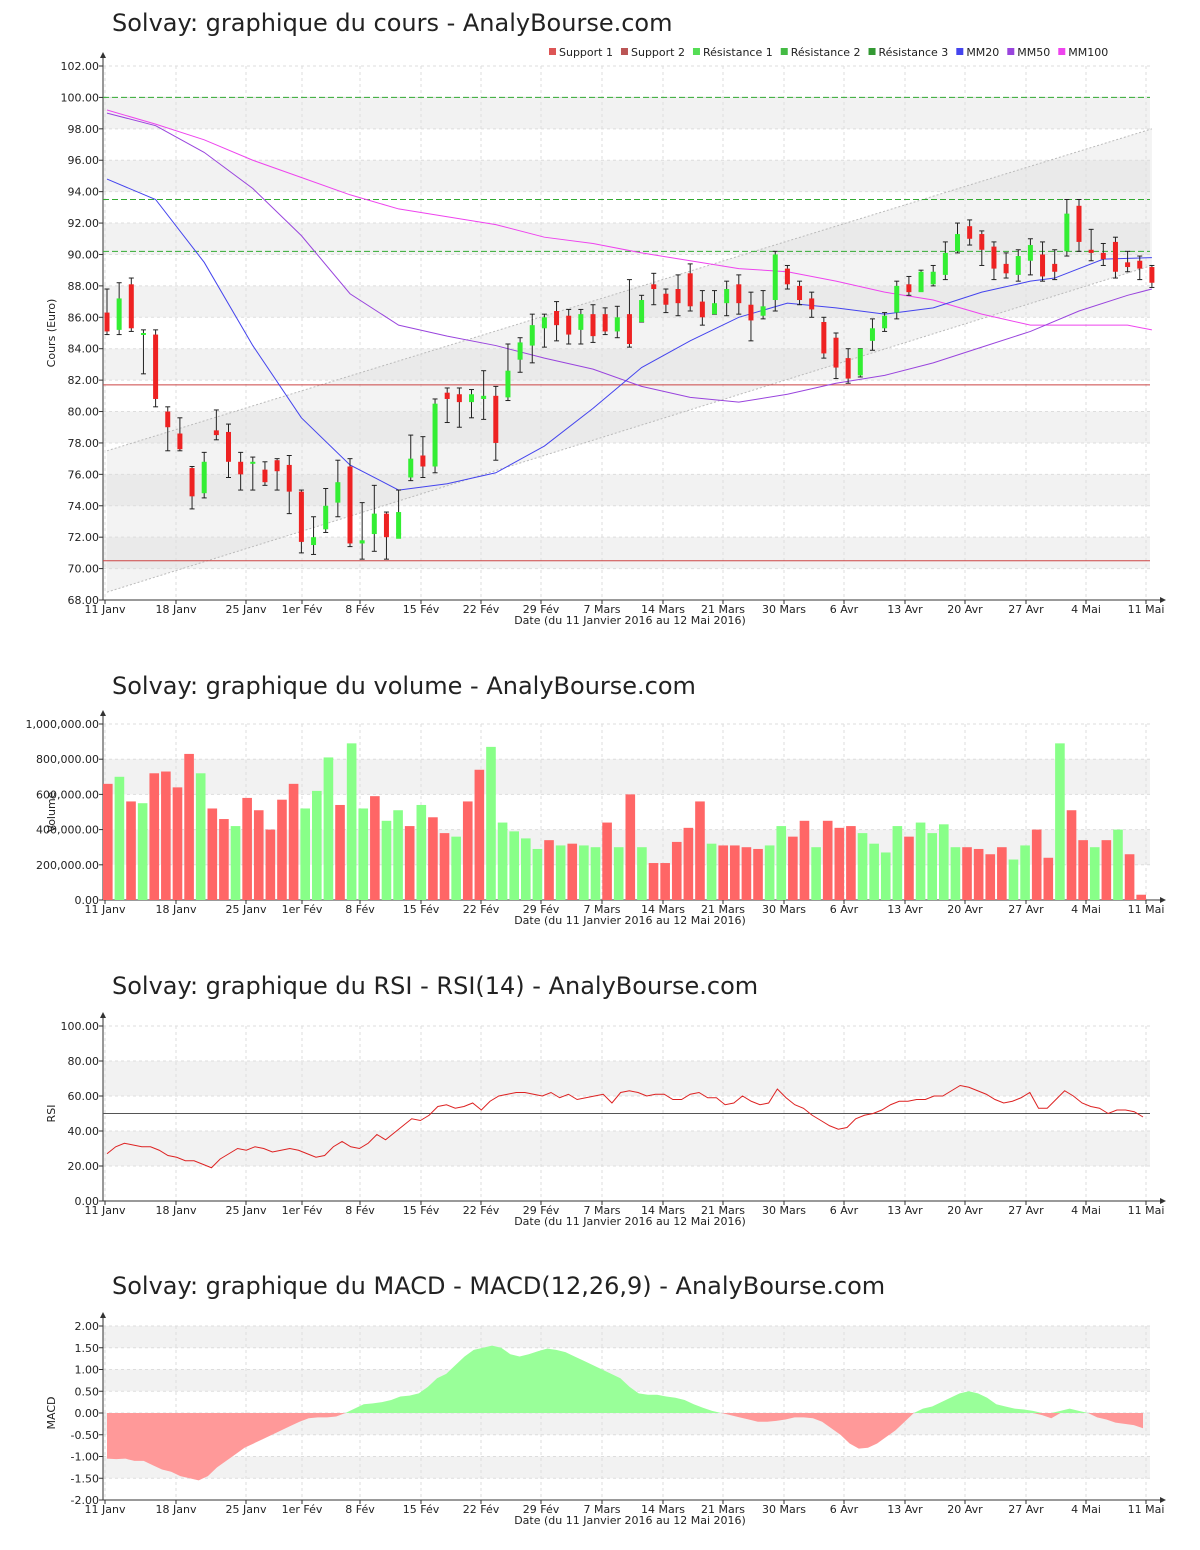  Describe the element at coordinates (723, 1509) in the screenshot. I see `macd-xtick-label: 21 Mars` at that location.